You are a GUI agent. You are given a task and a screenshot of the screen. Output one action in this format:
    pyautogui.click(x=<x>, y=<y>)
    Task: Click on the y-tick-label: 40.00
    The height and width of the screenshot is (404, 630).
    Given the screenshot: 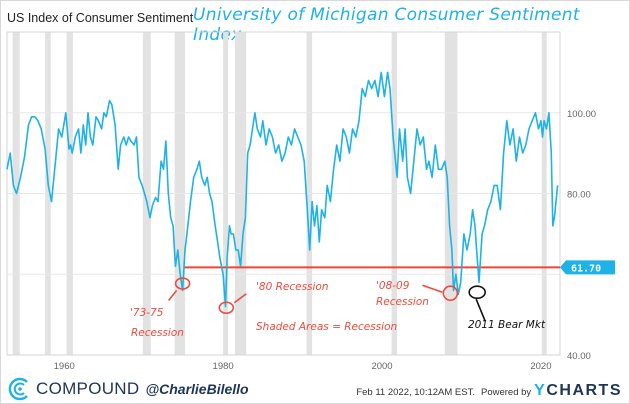 What is the action you would take?
    pyautogui.click(x=579, y=356)
    